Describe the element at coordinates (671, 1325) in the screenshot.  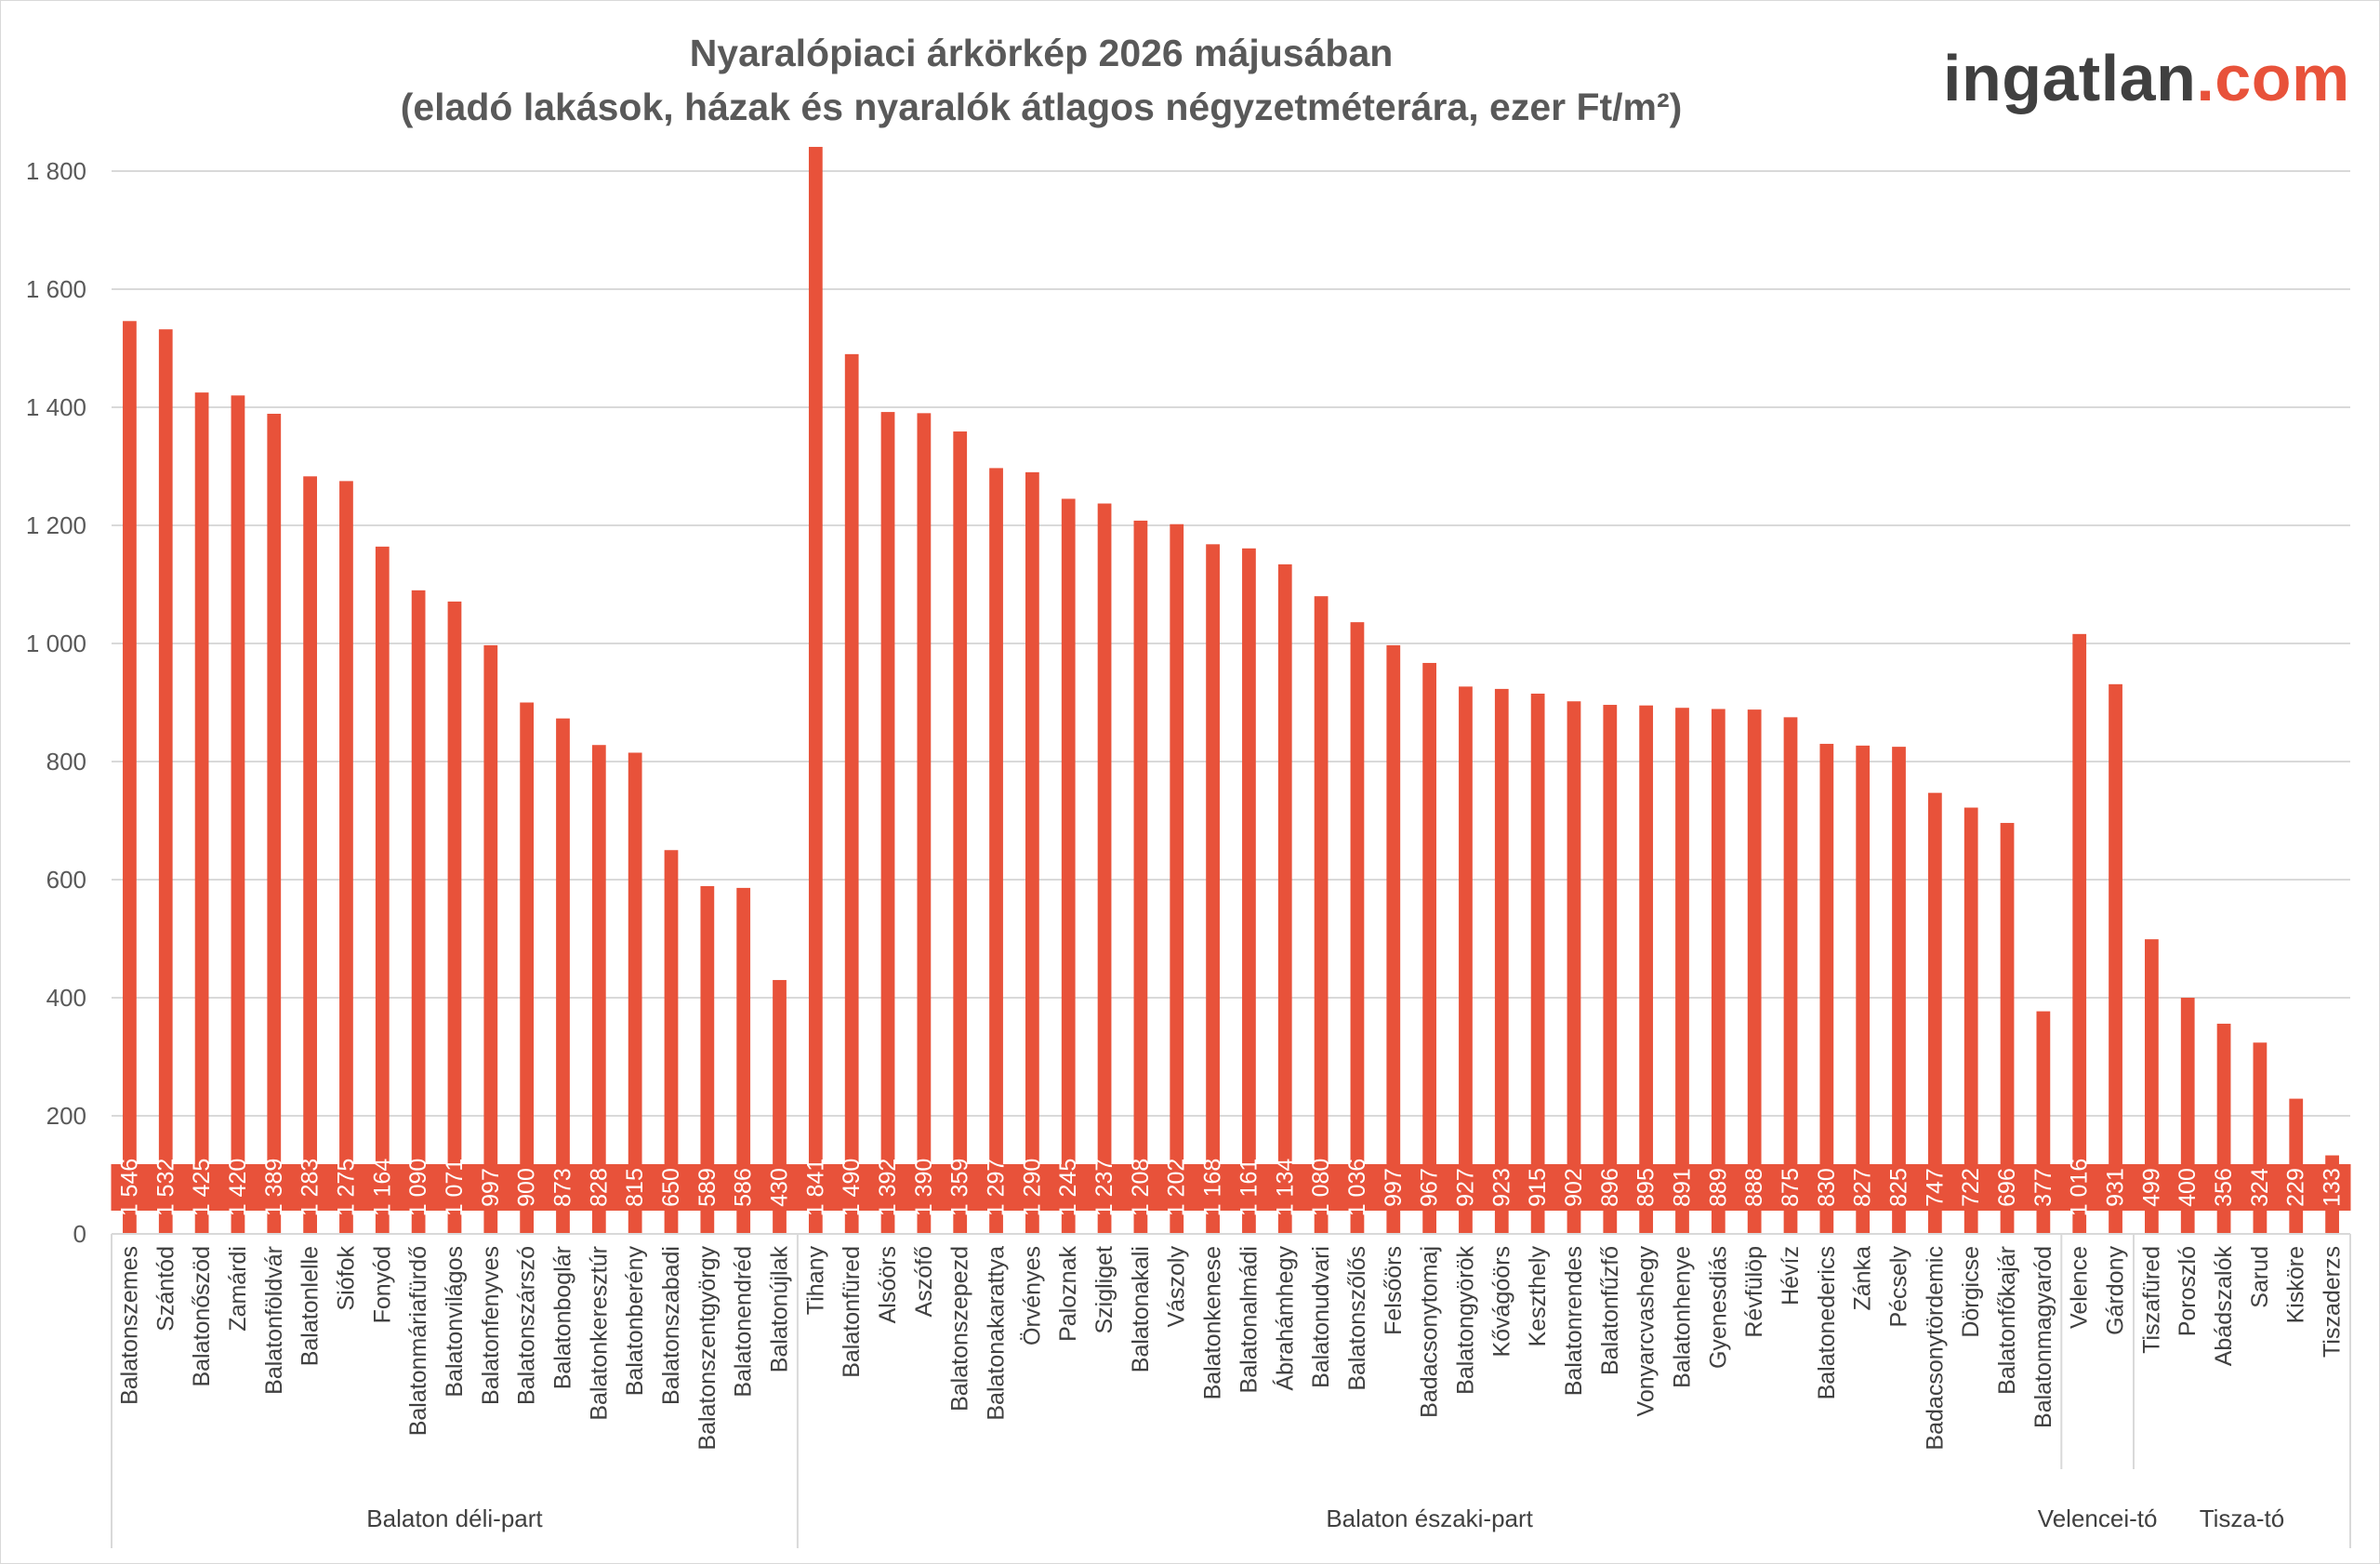
I see `category-label: Balatonszabadi` at that location.